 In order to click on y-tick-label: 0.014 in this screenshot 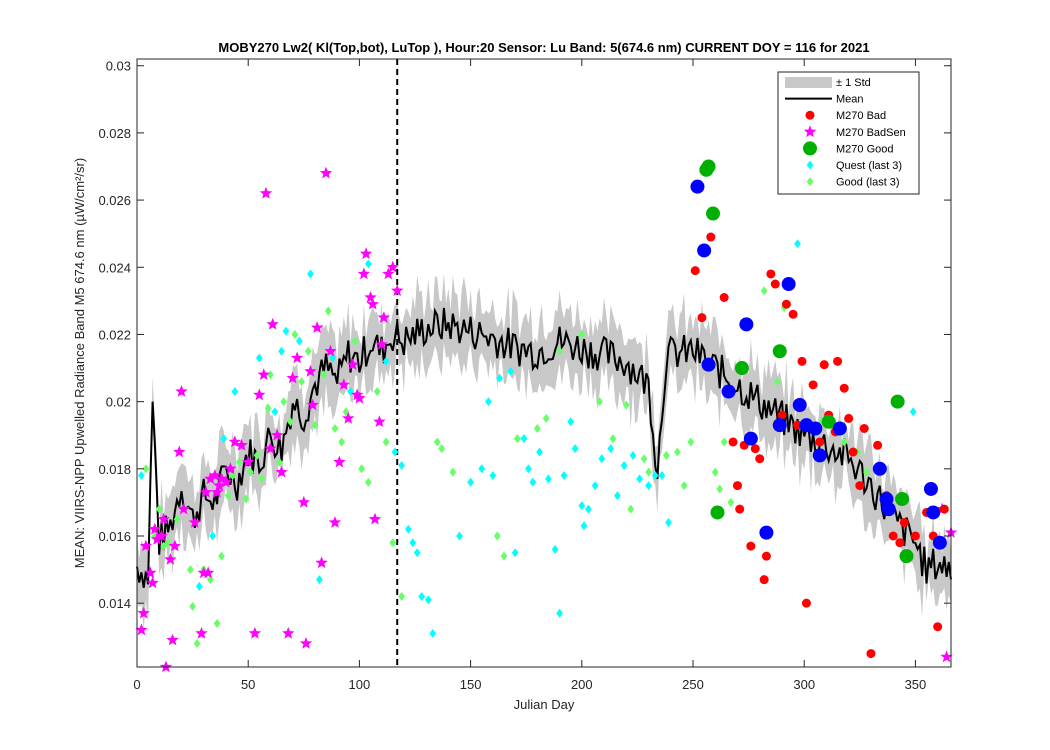, I will do `click(114, 603)`.